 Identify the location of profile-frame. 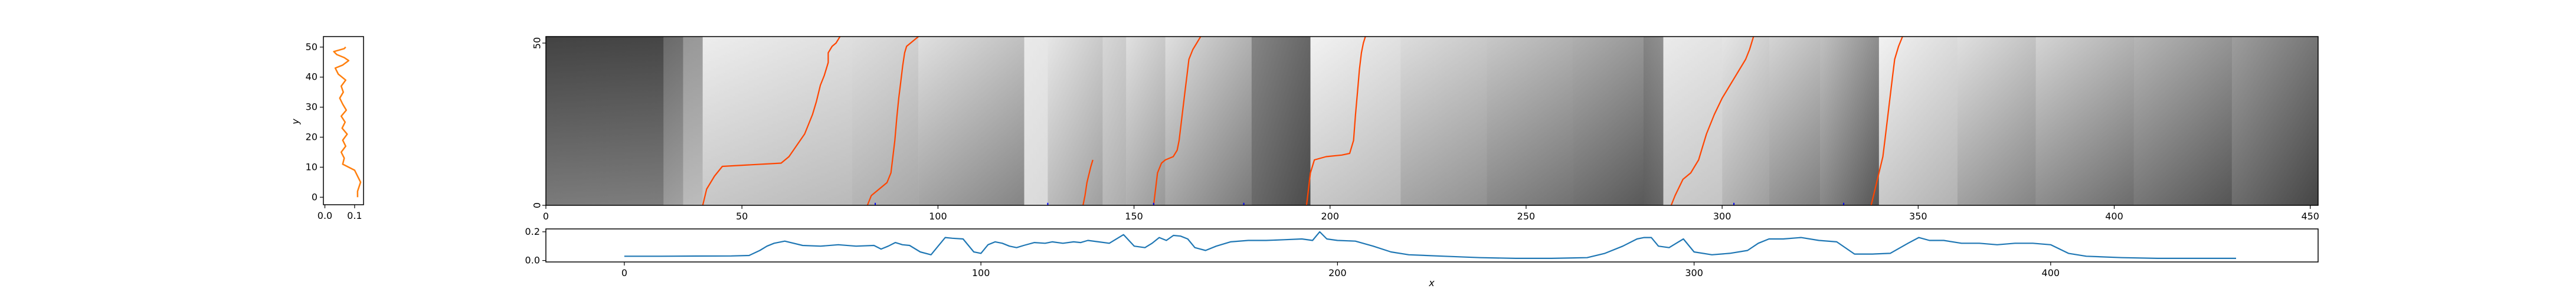
(343, 120).